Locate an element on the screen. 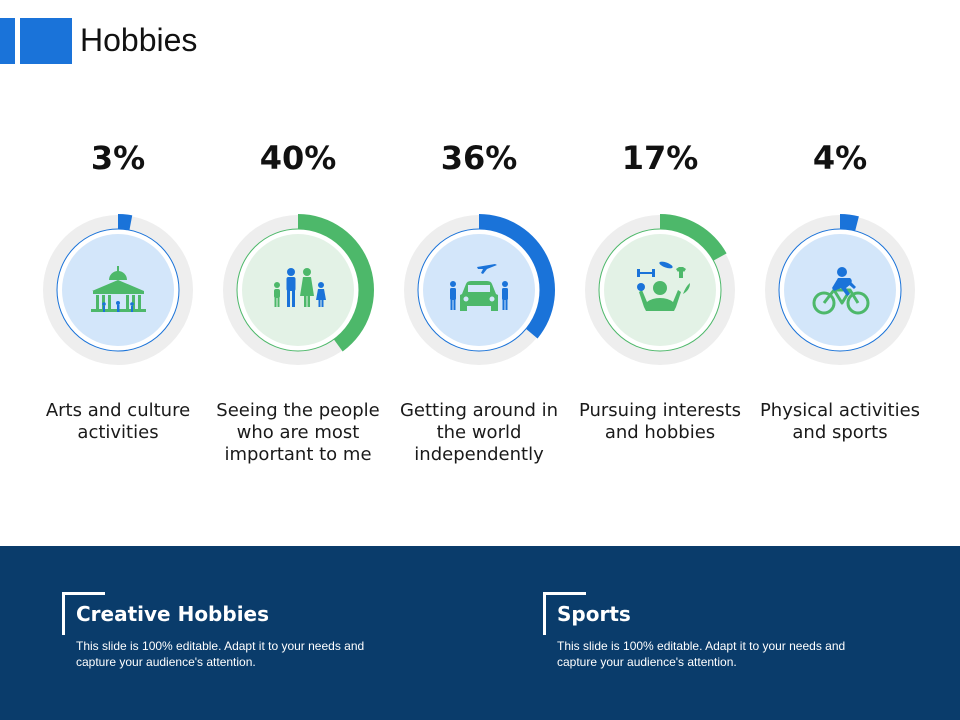 This screenshot has height=720, width=960. donut-chart-interests is located at coordinates (660, 289).